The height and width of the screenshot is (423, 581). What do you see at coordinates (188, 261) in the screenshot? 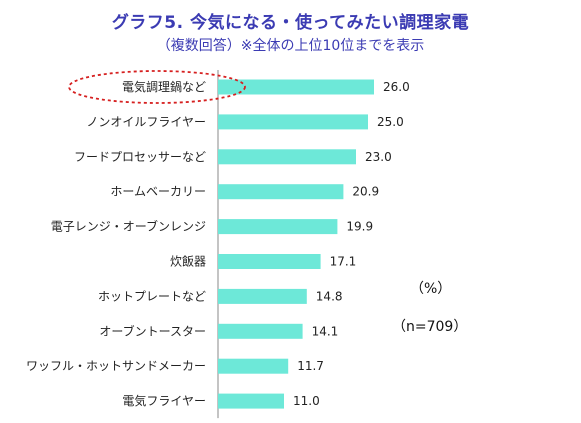
I see `category-label: 炊飯器` at bounding box center [188, 261].